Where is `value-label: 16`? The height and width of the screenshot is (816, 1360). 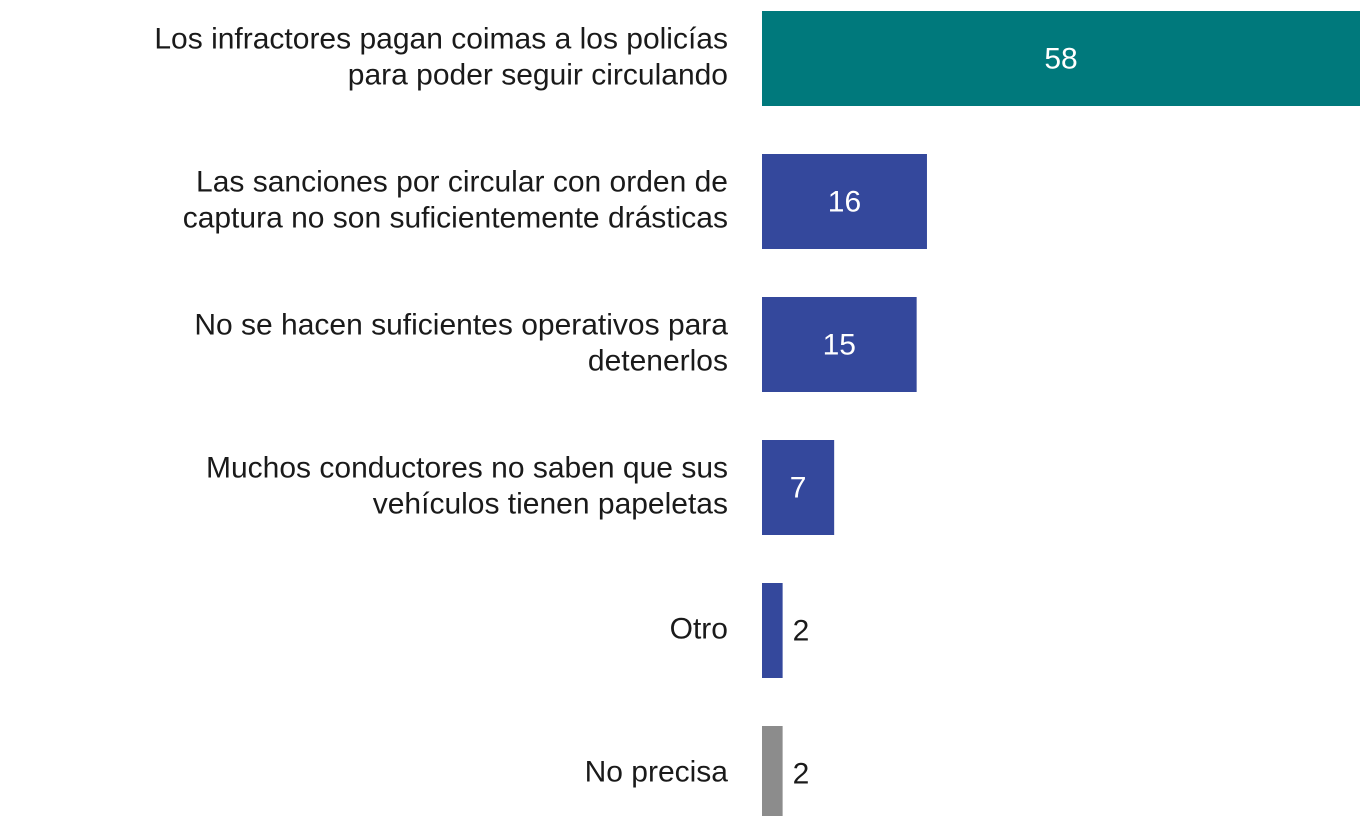 value-label: 16 is located at coordinates (844, 201).